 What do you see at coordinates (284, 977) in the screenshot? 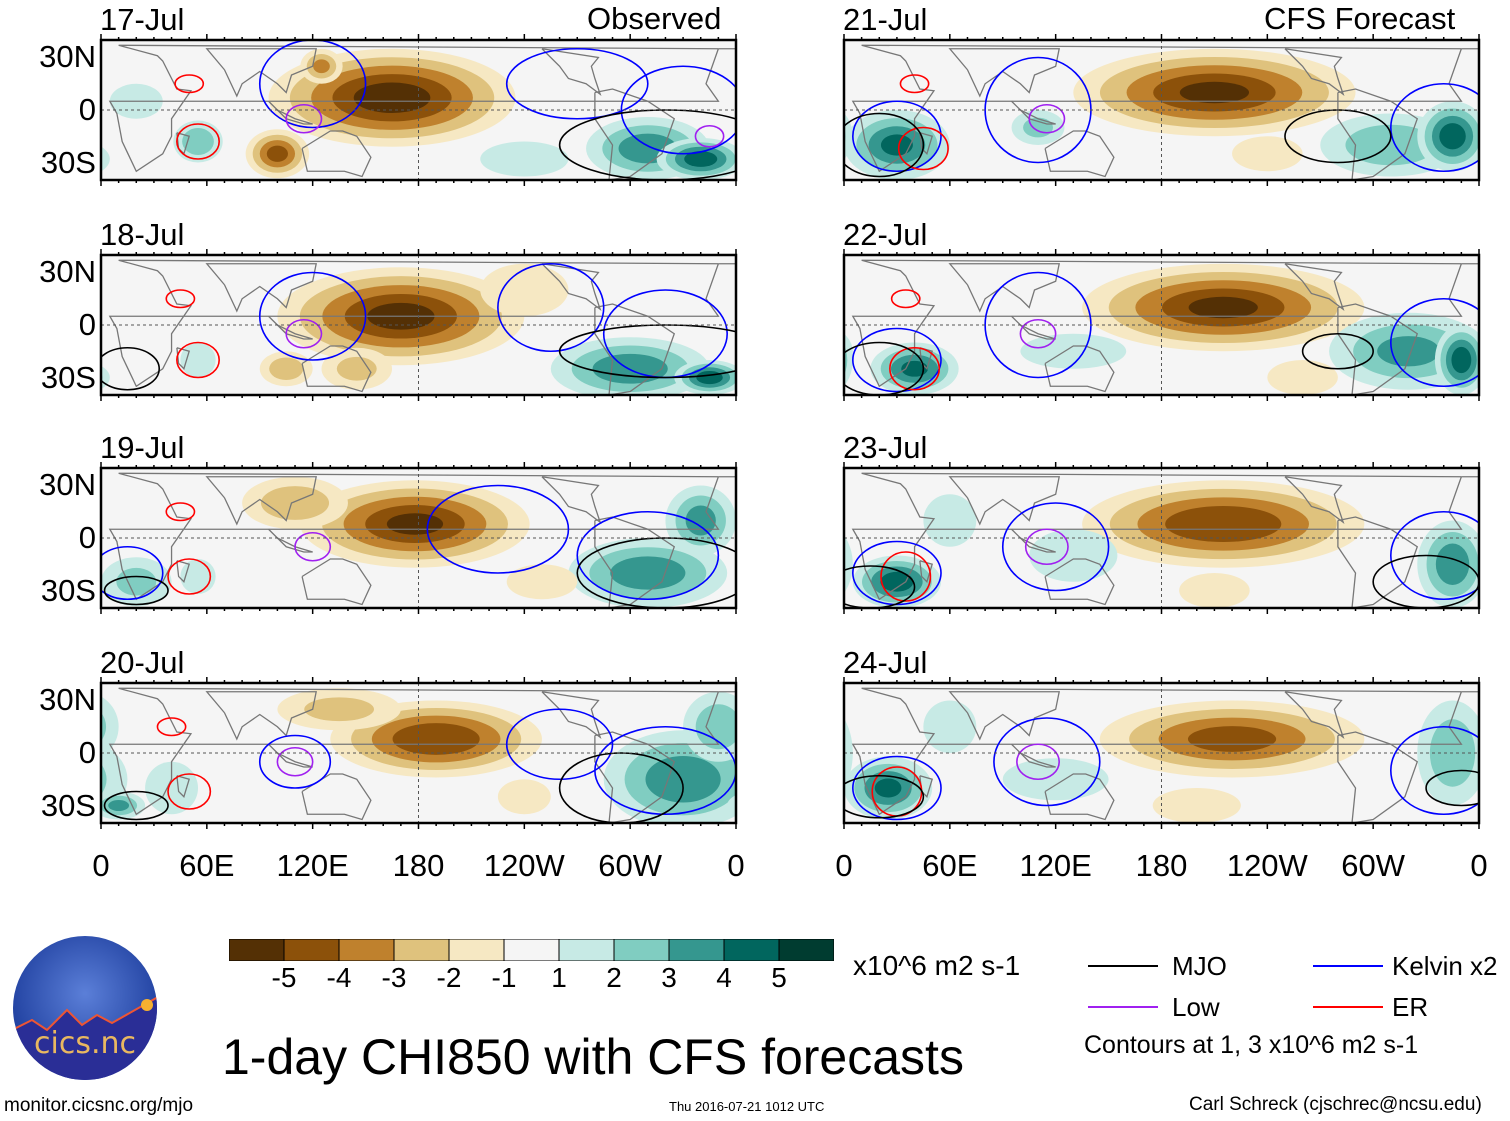
I see `colorbar-tick-label: -5` at bounding box center [284, 977].